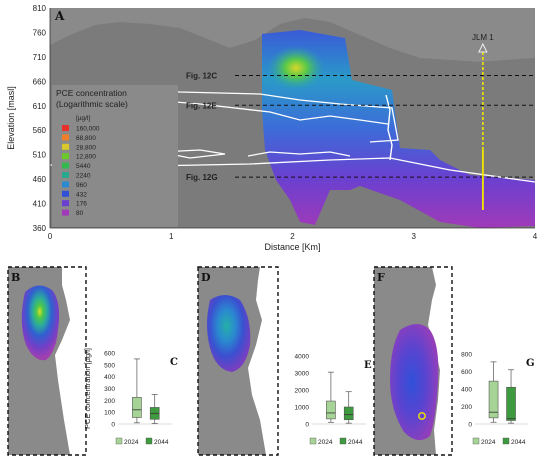 The height and width of the screenshot is (462, 550). I want to click on panel-f-coast, so click(440, 361).